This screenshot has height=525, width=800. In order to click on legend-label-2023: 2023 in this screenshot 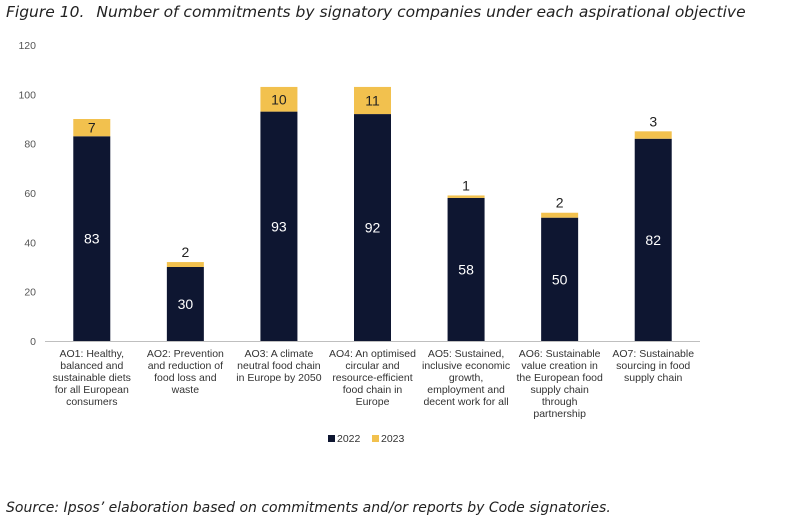, I will do `click(393, 439)`.